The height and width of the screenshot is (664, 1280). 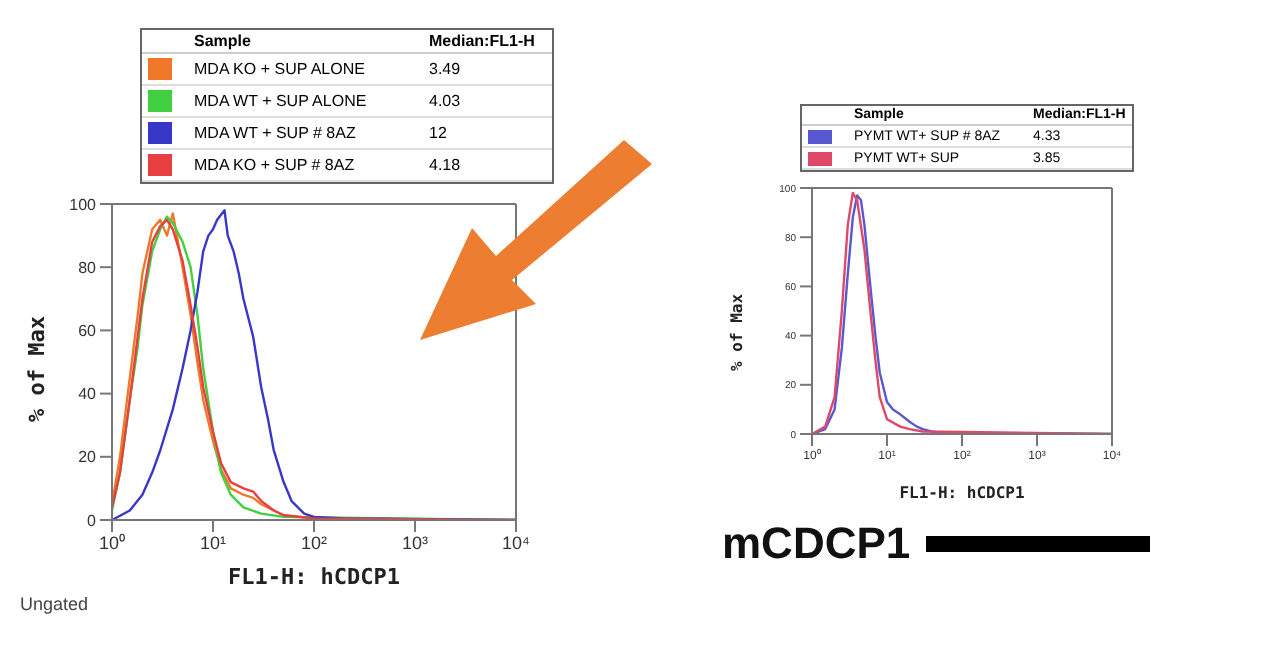 What do you see at coordinates (314, 542) in the screenshot?
I see `x-tick-label: 10²` at bounding box center [314, 542].